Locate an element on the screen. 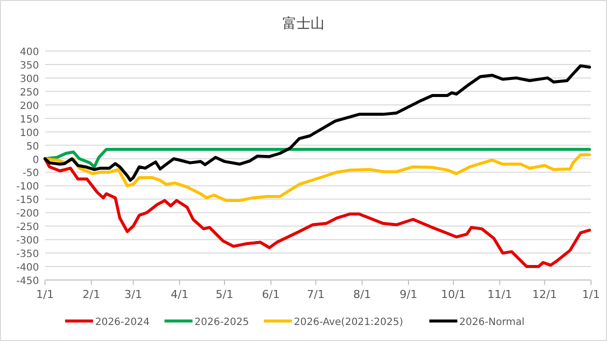  x-tick-label: 10/1 is located at coordinates (453, 294).